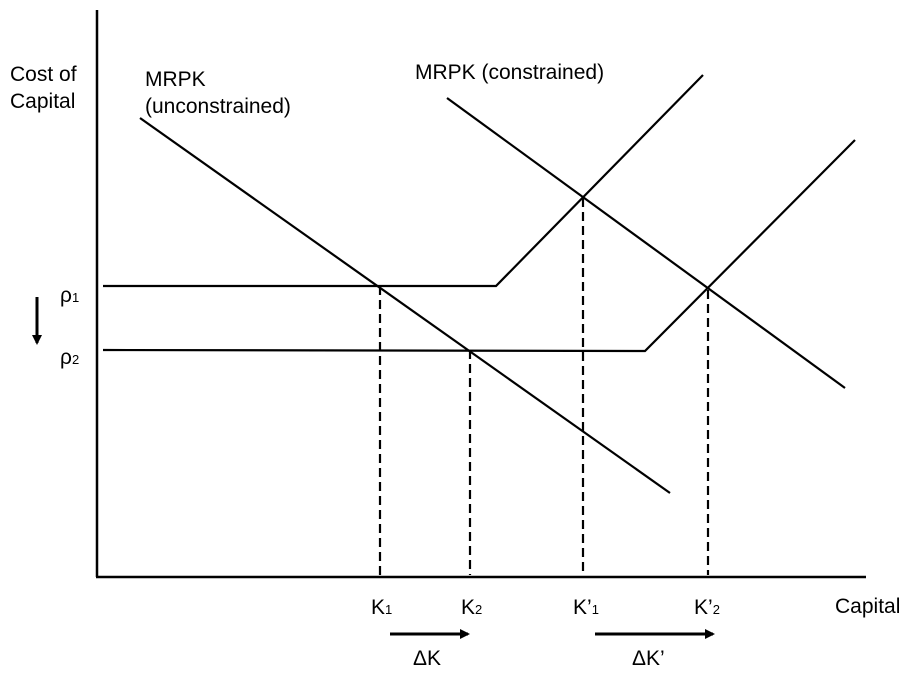  Describe the element at coordinates (648, 658) in the screenshot. I see `delta-k-prime-label: ΔK’` at that location.